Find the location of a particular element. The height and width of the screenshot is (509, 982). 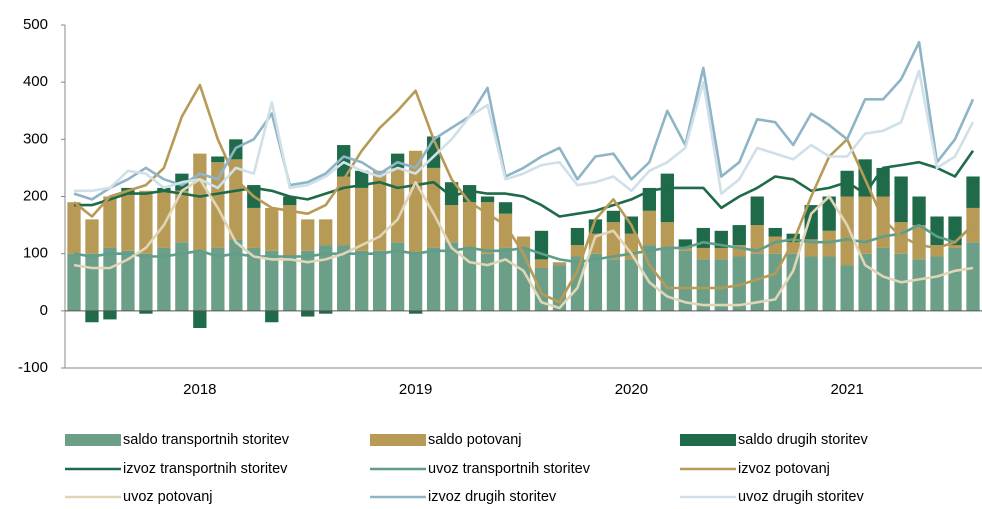

y-tick-label: -100 is located at coordinates (33, 367).